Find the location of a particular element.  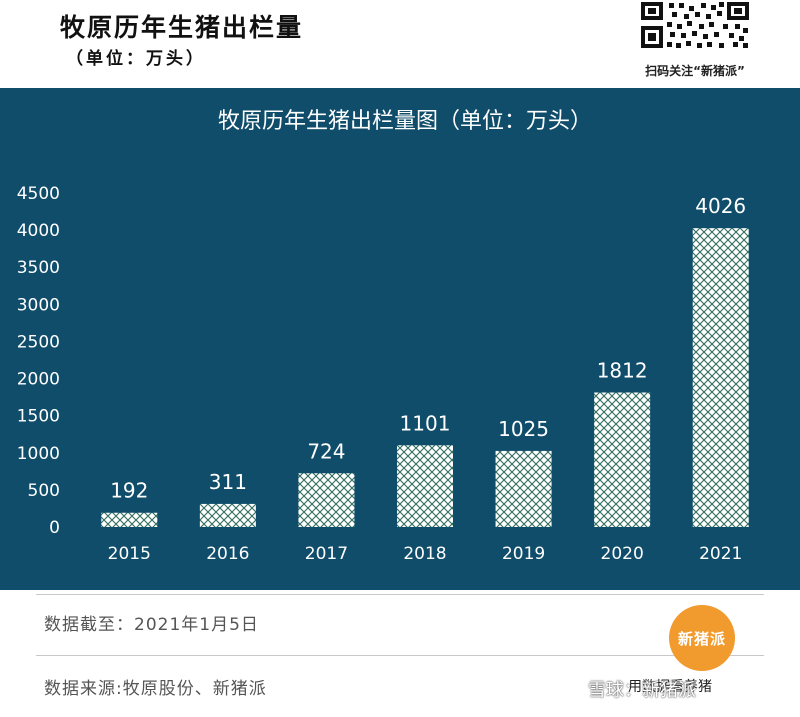

y-tick-label: 4000 is located at coordinates (38, 231).